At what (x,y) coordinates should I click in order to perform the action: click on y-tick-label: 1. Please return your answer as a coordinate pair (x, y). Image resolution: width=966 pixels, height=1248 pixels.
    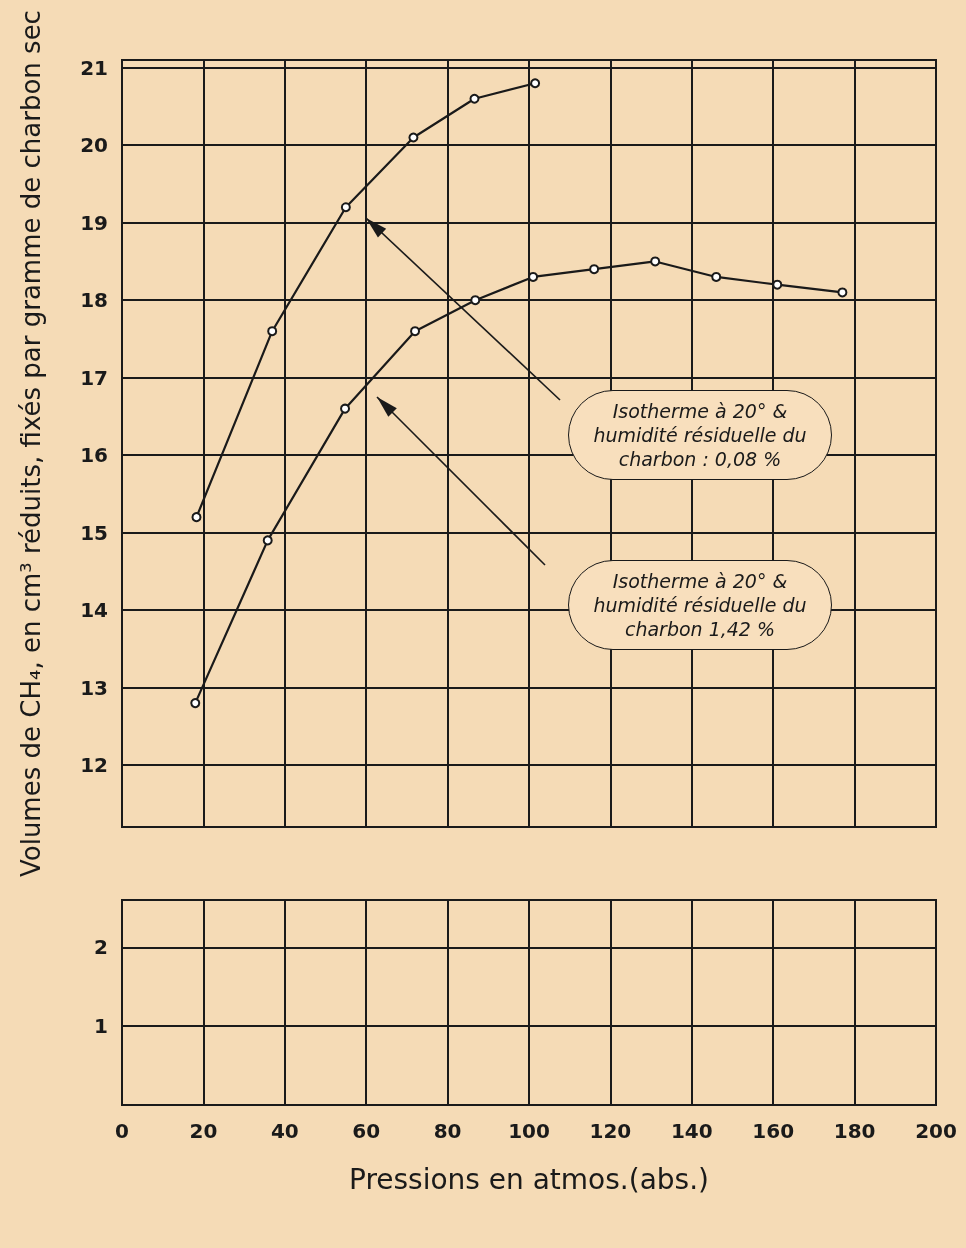
    Looking at the image, I should click on (101, 1026).